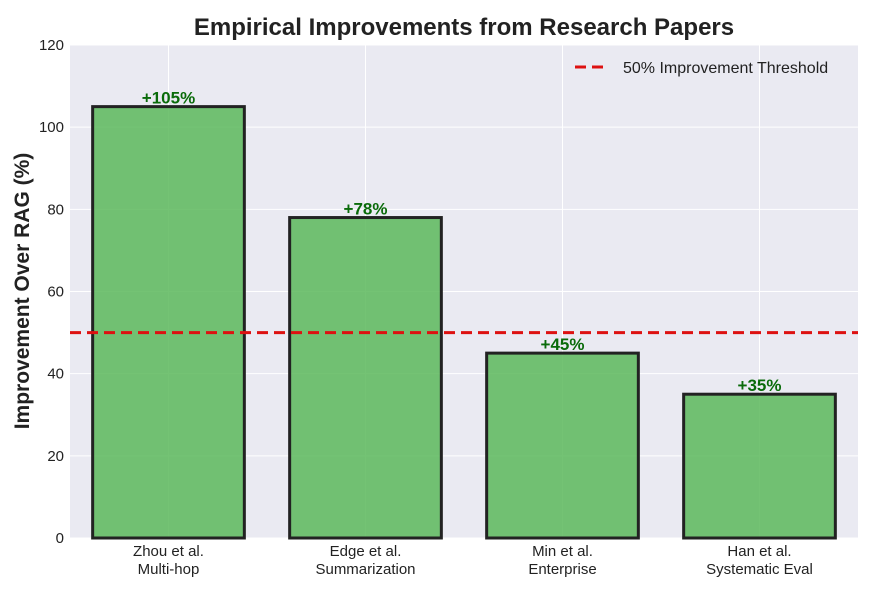  What do you see at coordinates (60, 538) in the screenshot?
I see `y-tick-label: 0` at bounding box center [60, 538].